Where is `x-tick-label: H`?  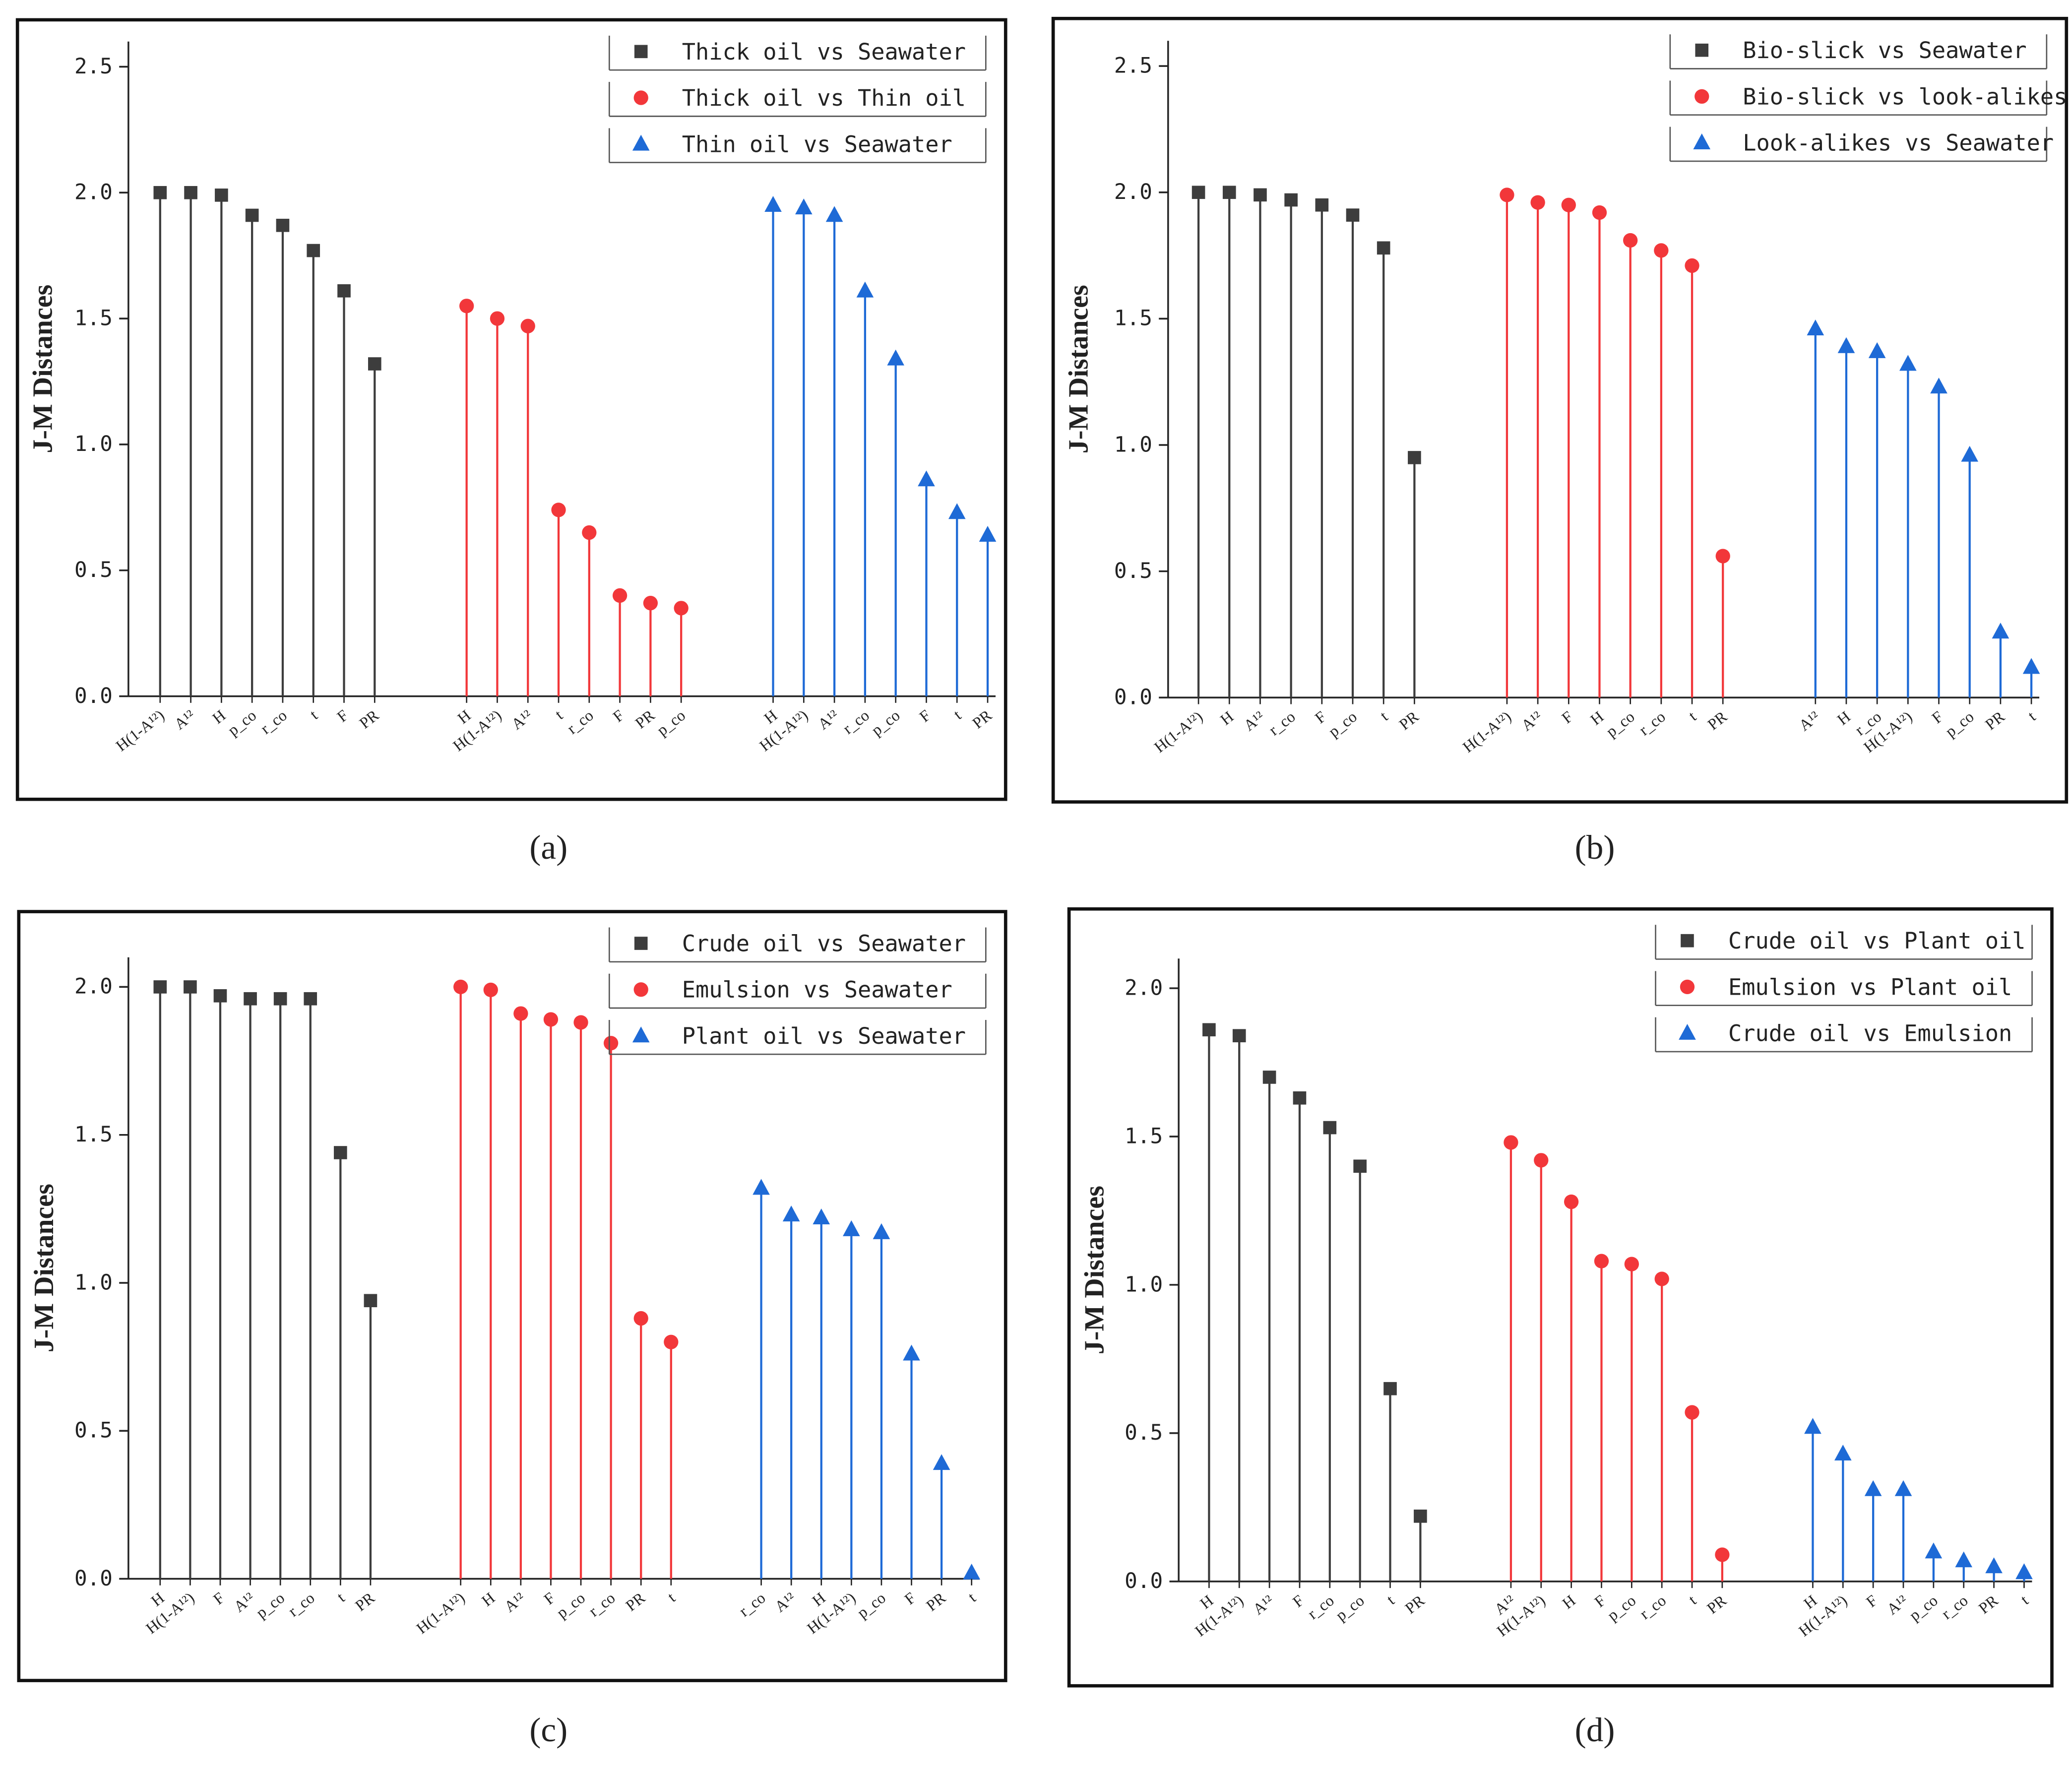 x-tick-label: H is located at coordinates (1569, 1601).